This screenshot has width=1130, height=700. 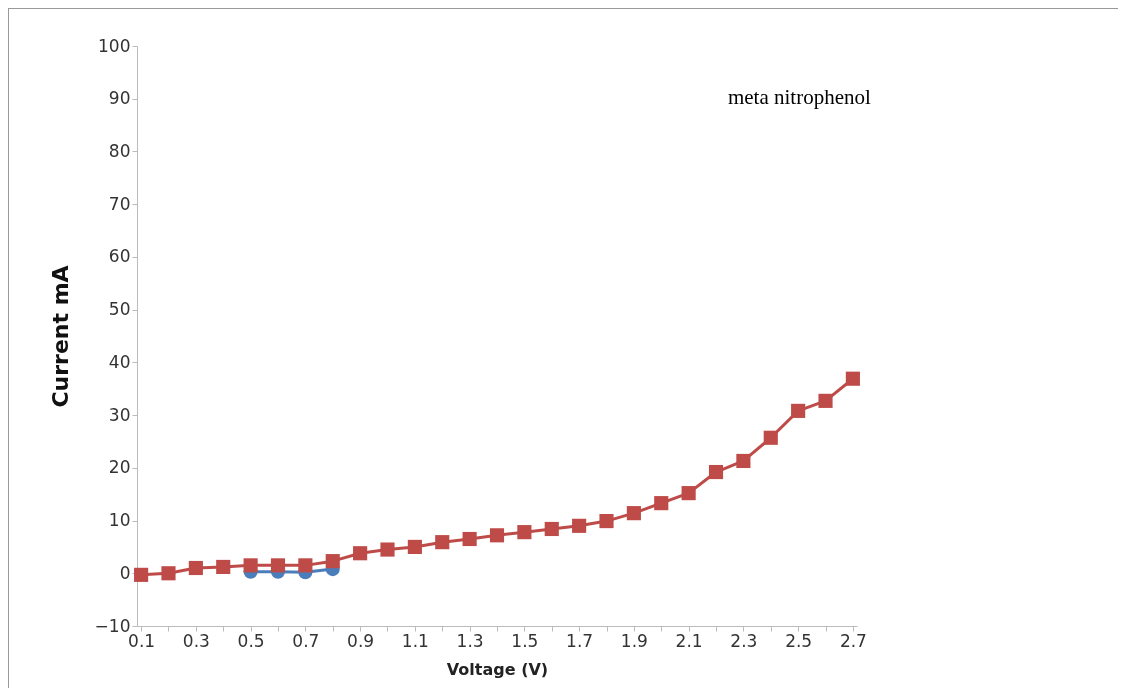 I want to click on y-tick-label: 60, so click(x=119, y=256).